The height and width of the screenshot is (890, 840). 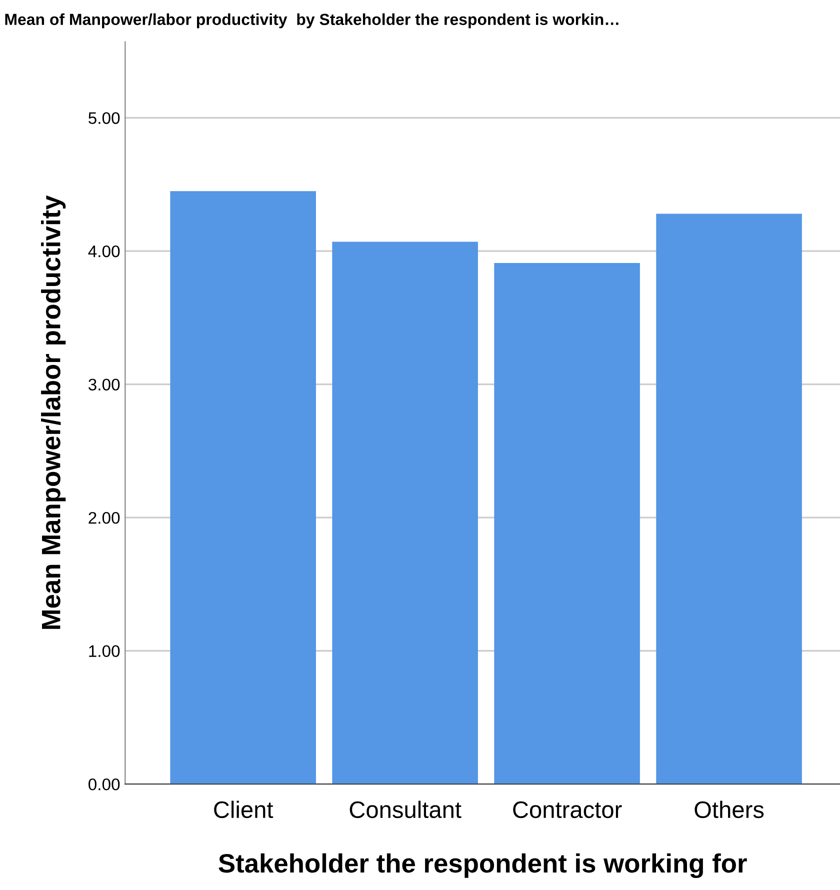 What do you see at coordinates (53, 412) in the screenshot?
I see `y-axis-title: Mean Manpower/labor productivity` at bounding box center [53, 412].